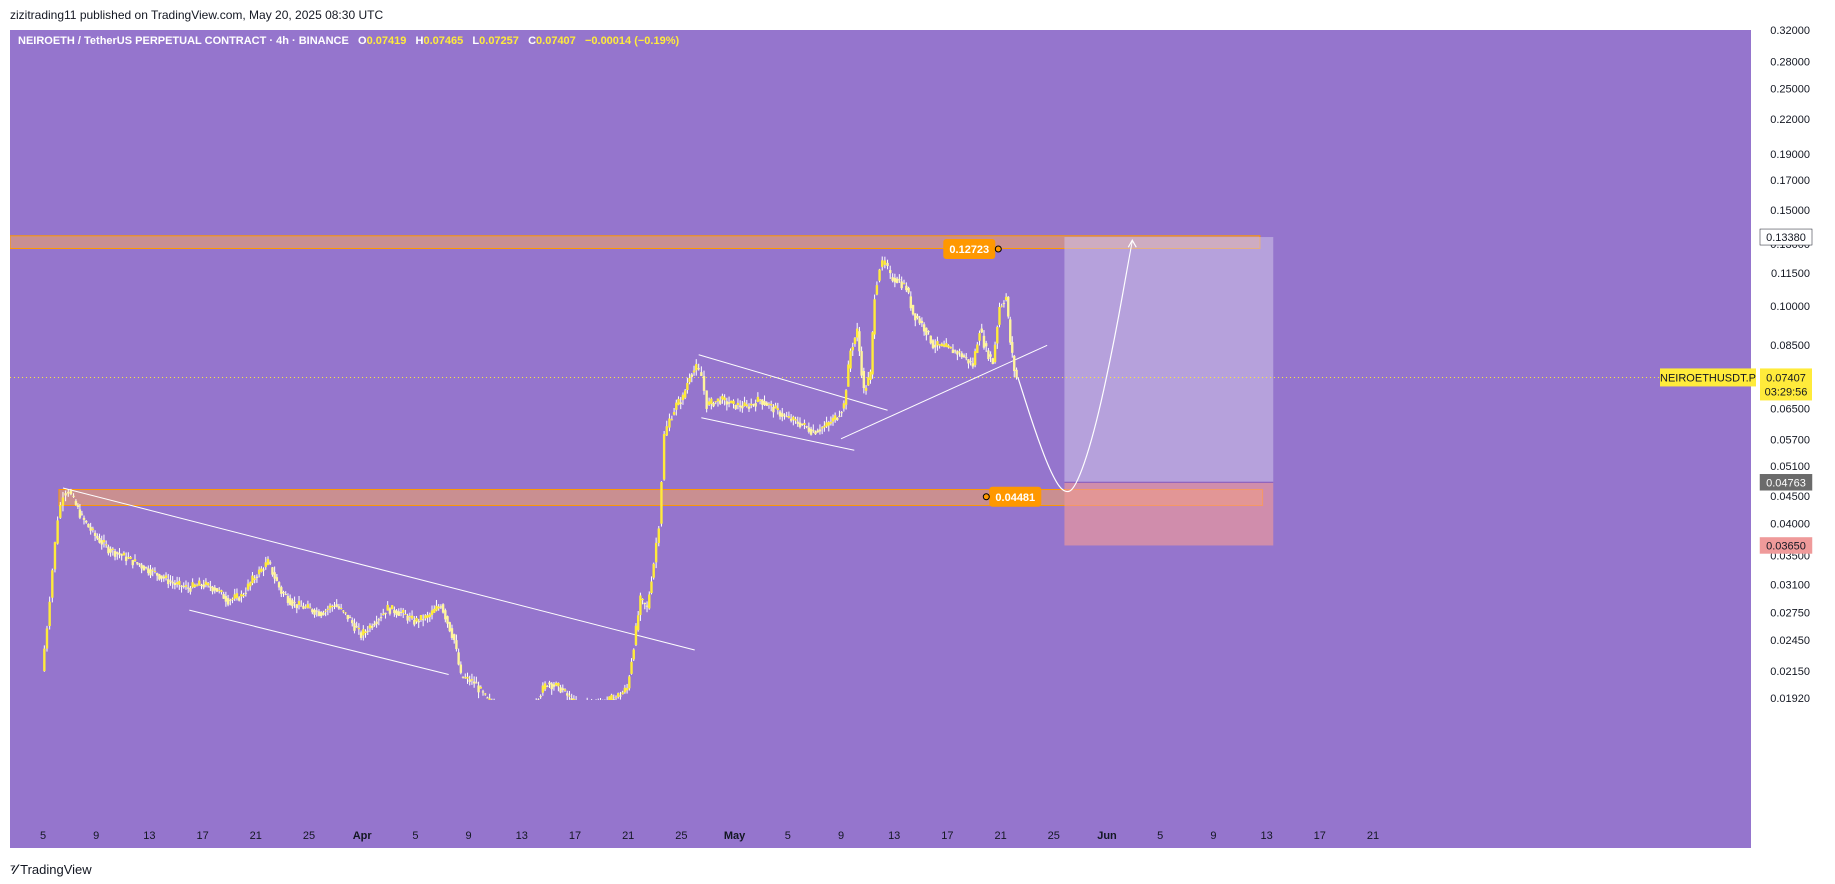 The image size is (1835, 884). I want to click on symbol-tag-box, so click(1708, 377).